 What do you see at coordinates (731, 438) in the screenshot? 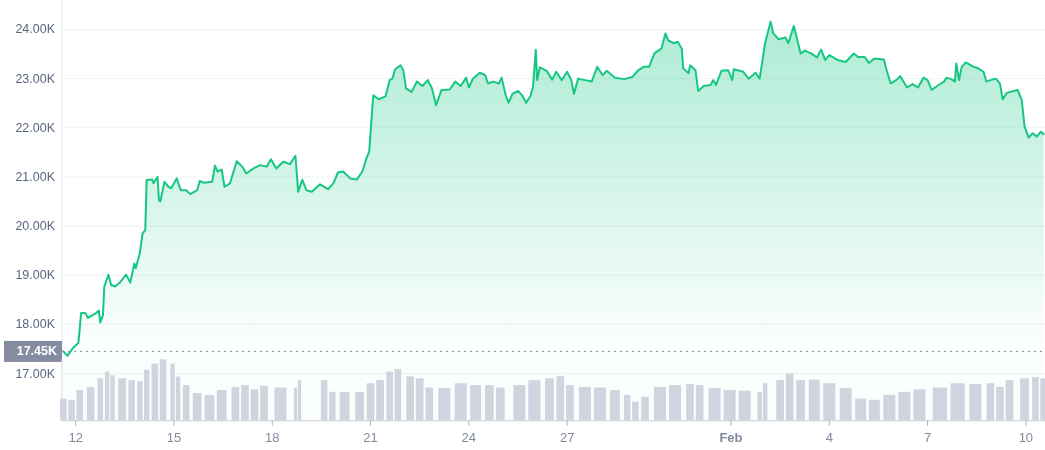
I see `x-tick-label: Feb` at bounding box center [731, 438].